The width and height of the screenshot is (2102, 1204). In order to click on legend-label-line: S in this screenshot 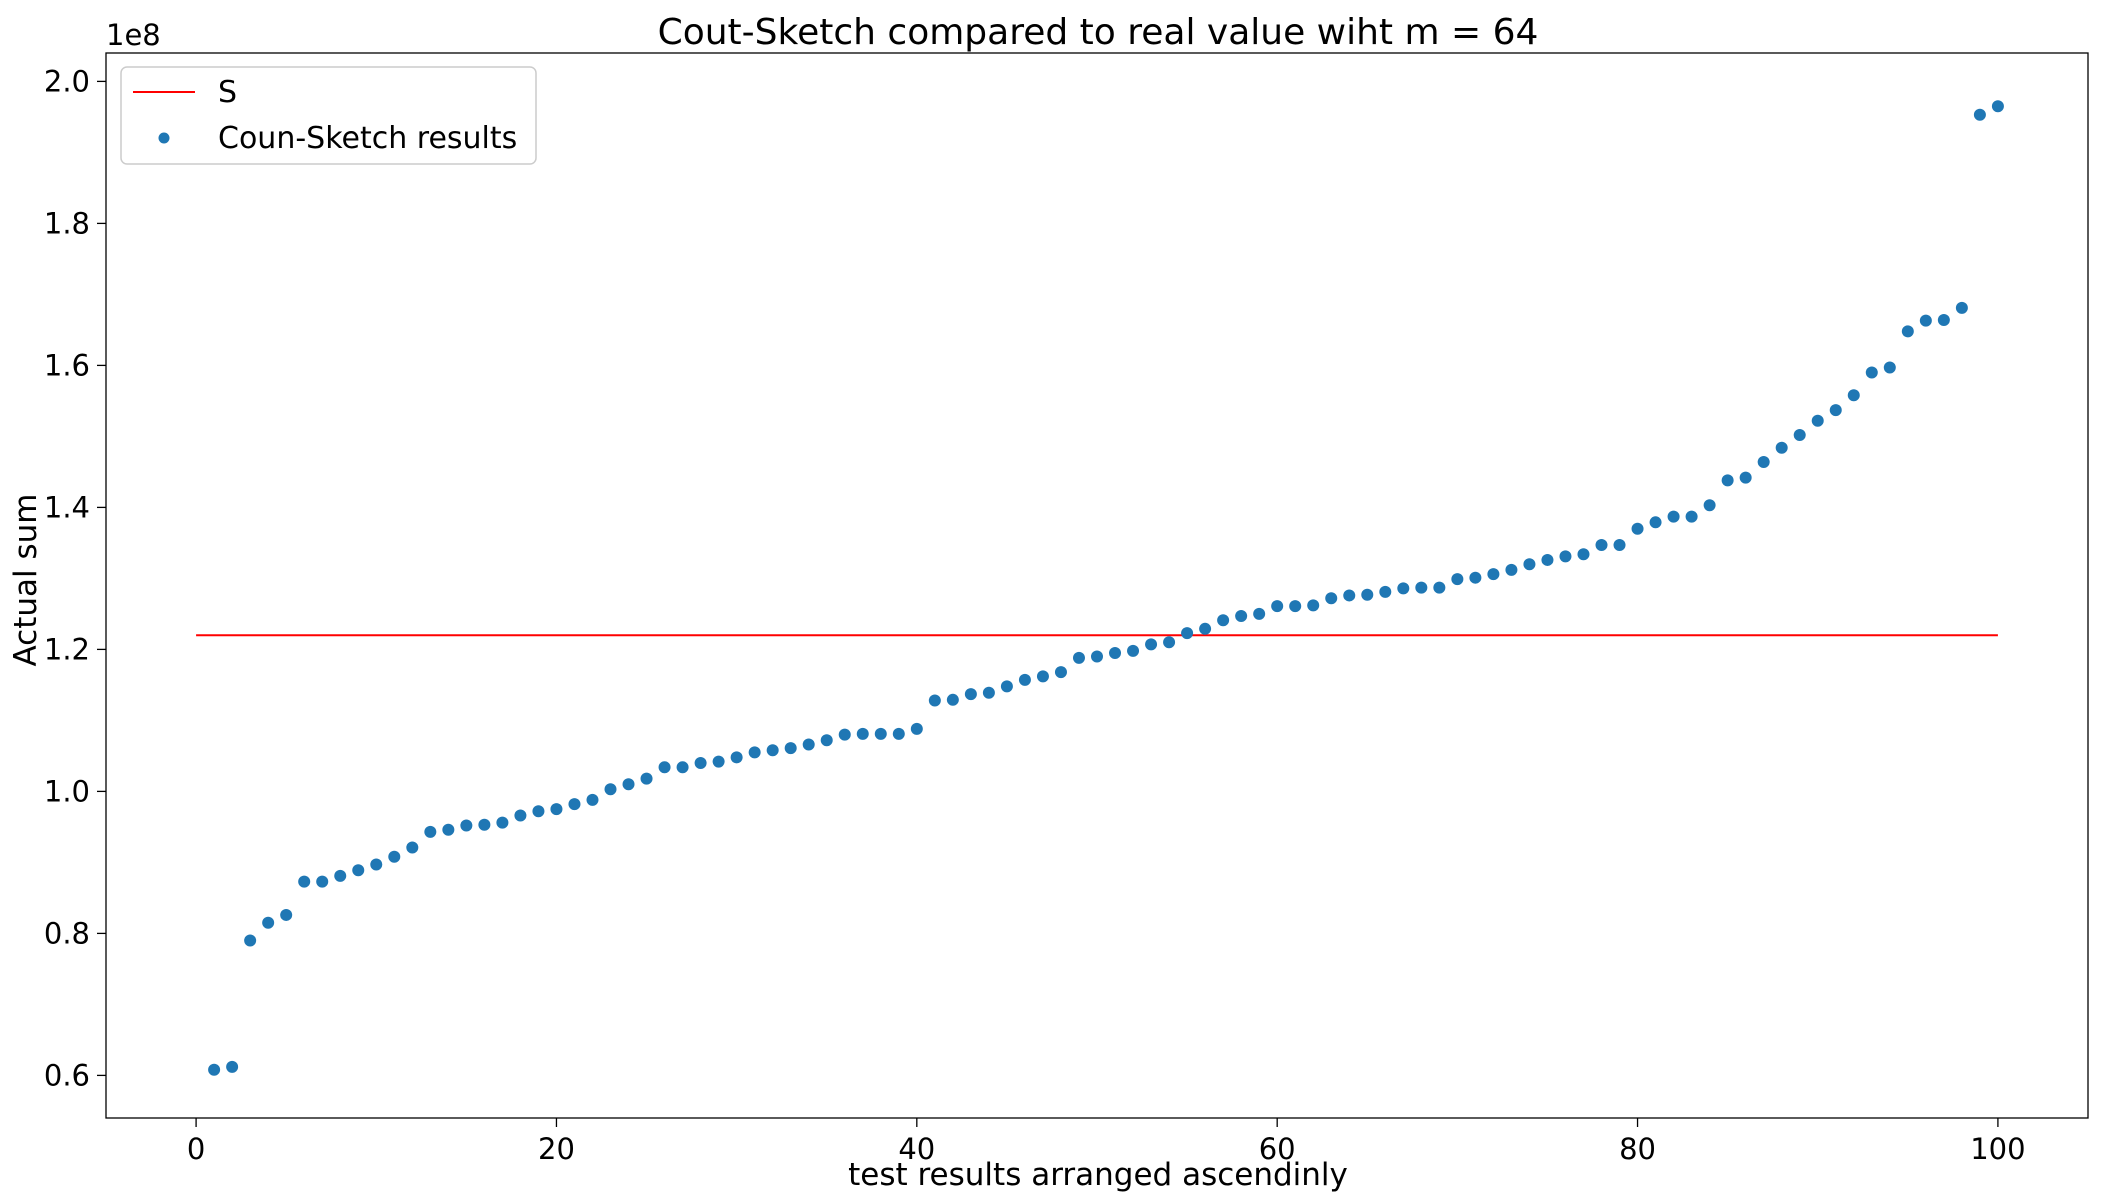, I will do `click(227, 92)`.